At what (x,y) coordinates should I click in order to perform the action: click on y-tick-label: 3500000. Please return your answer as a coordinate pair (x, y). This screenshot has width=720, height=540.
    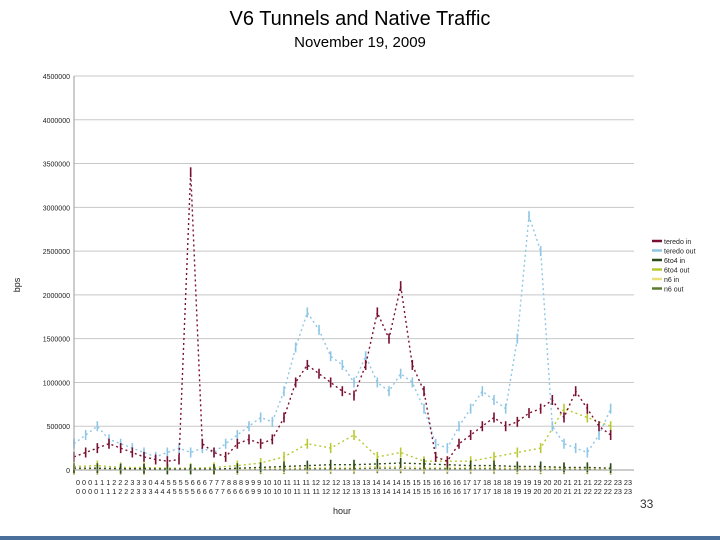
    Looking at the image, I should click on (56, 165).